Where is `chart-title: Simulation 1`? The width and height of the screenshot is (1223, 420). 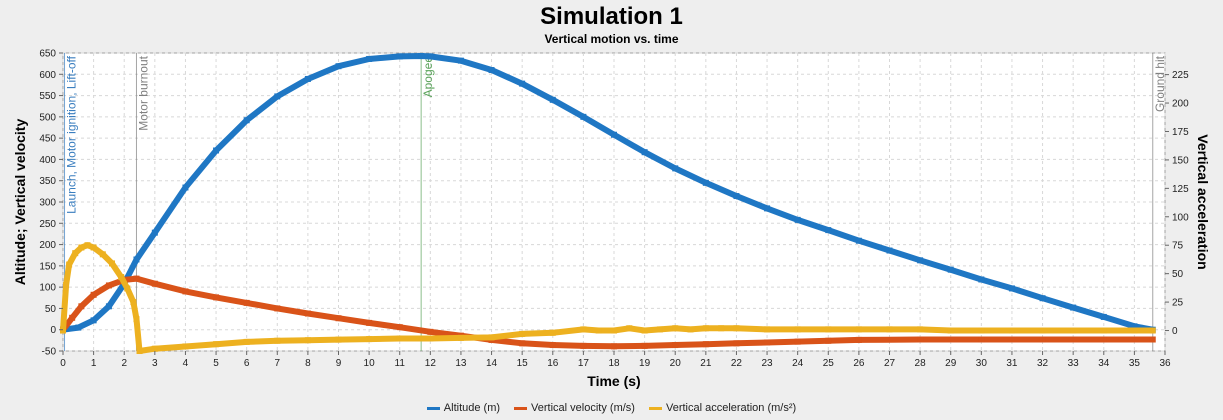
chart-title: Simulation 1 is located at coordinates (611, 16).